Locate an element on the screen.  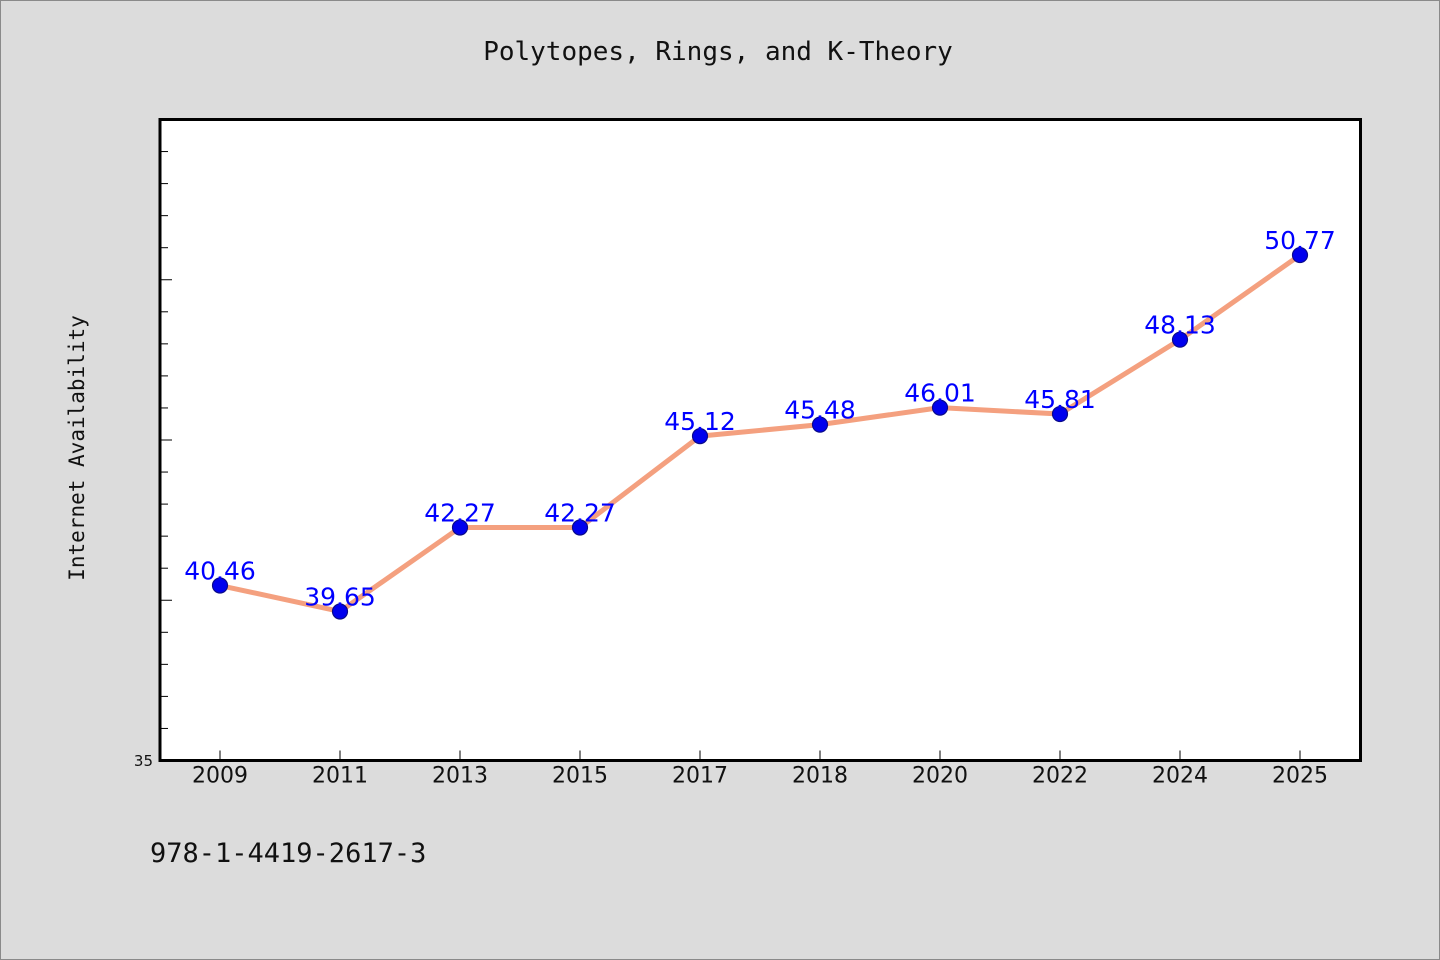
x-tick-label: 2009 is located at coordinates (220, 776).